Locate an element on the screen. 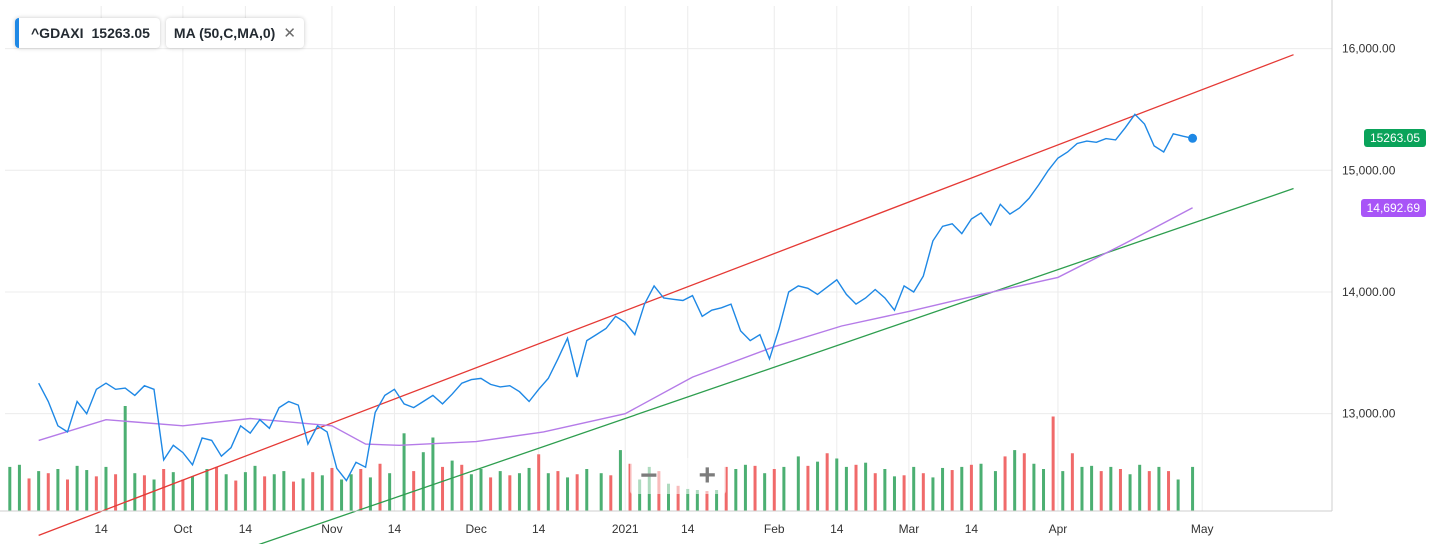 This screenshot has width=1431, height=544. x-tick-label: Nov is located at coordinates (331, 529).